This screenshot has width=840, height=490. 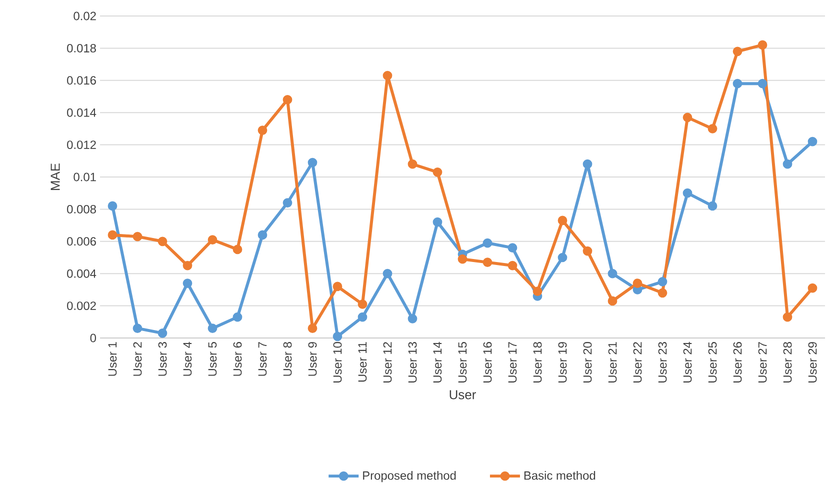 What do you see at coordinates (81, 145) in the screenshot?
I see `y-tick-label: 0.012` at bounding box center [81, 145].